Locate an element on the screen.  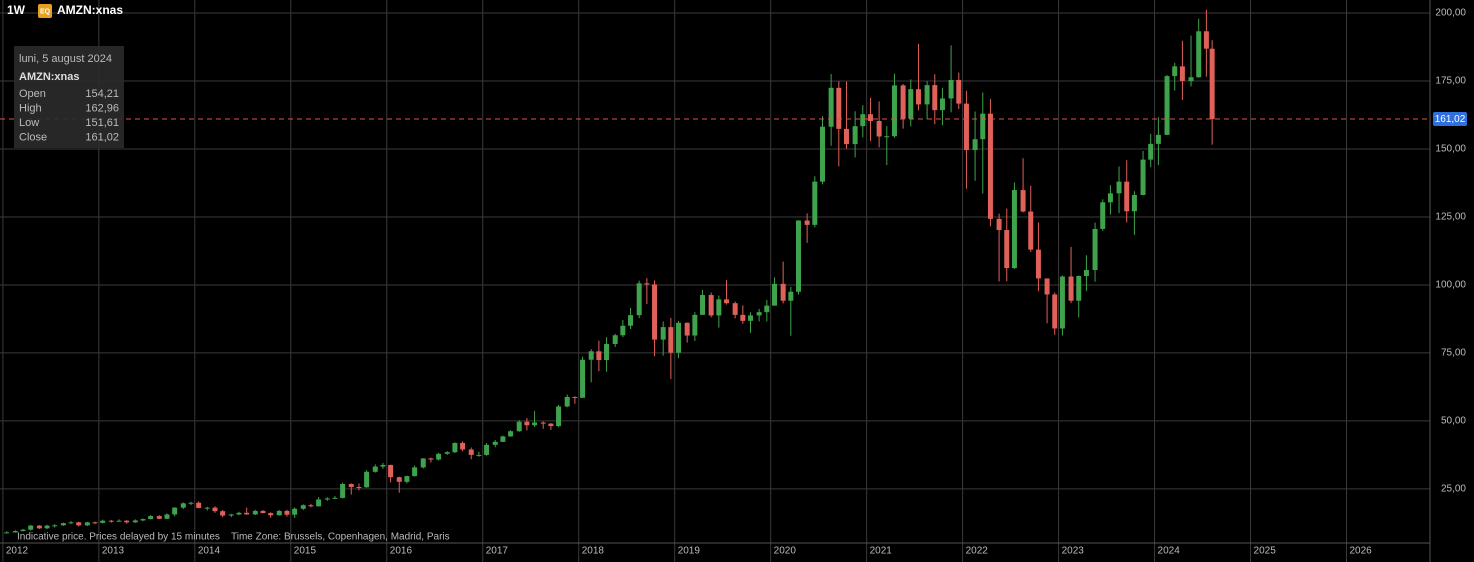
tooltip-value: 154,21 is located at coordinates (102, 94).